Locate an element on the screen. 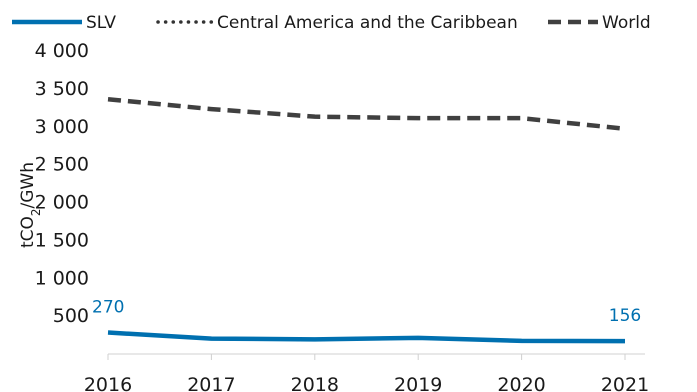 Image resolution: width=697 pixels, height=392 pixels. data-labels: 270 156 is located at coordinates (366, 312).